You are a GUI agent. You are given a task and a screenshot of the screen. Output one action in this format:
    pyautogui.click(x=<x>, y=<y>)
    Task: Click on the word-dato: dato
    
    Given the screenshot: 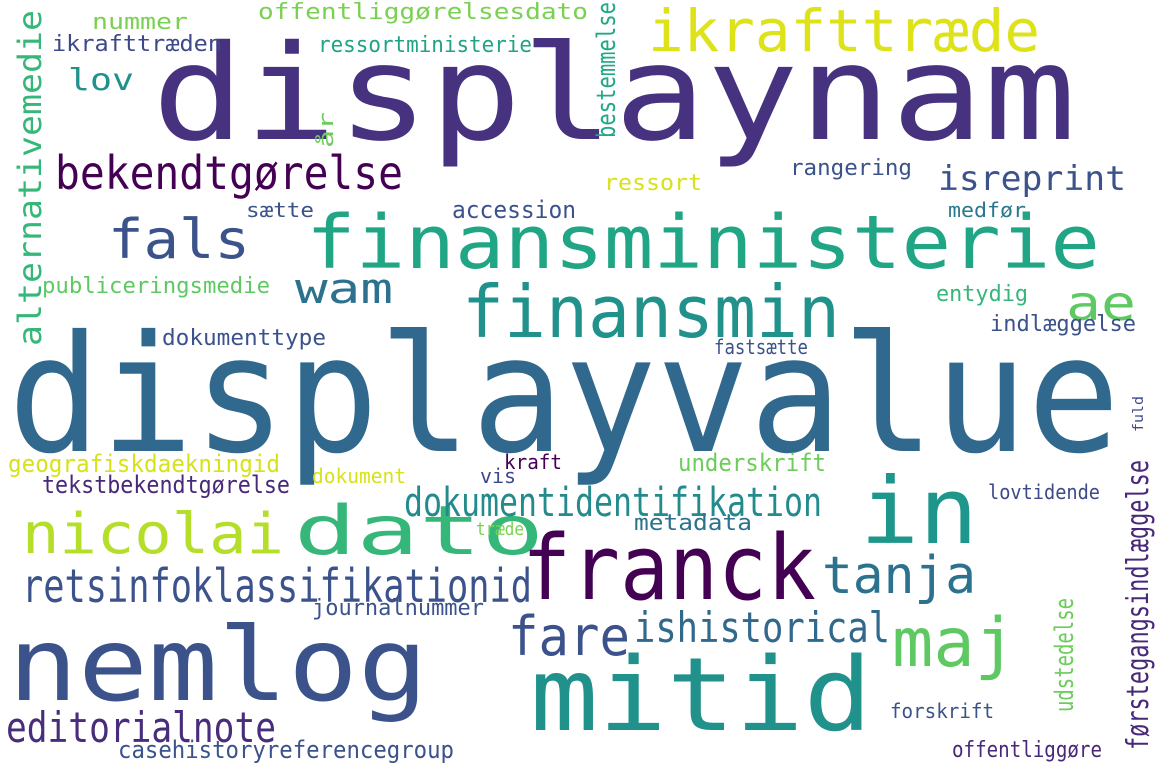 What is the action you would take?
    pyautogui.click(x=419, y=531)
    